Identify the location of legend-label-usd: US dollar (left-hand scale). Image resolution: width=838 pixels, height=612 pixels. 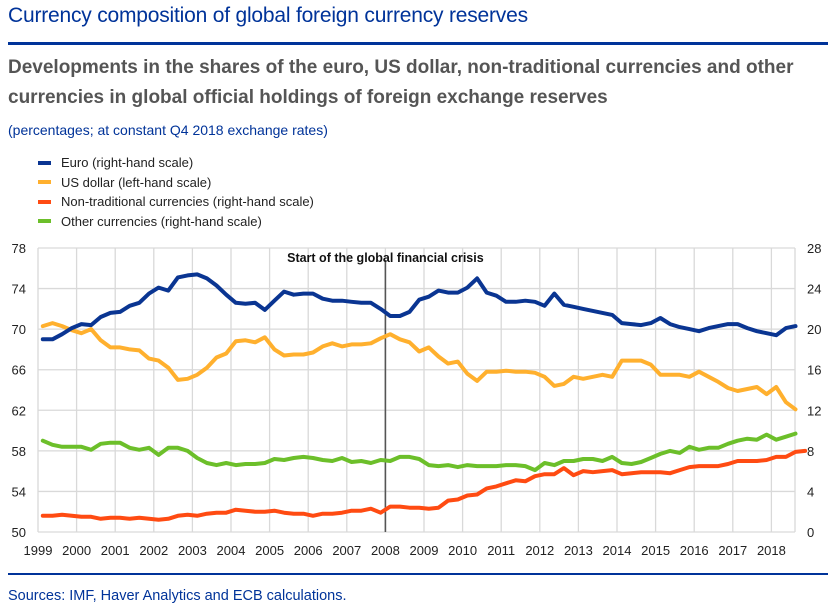
(136, 182).